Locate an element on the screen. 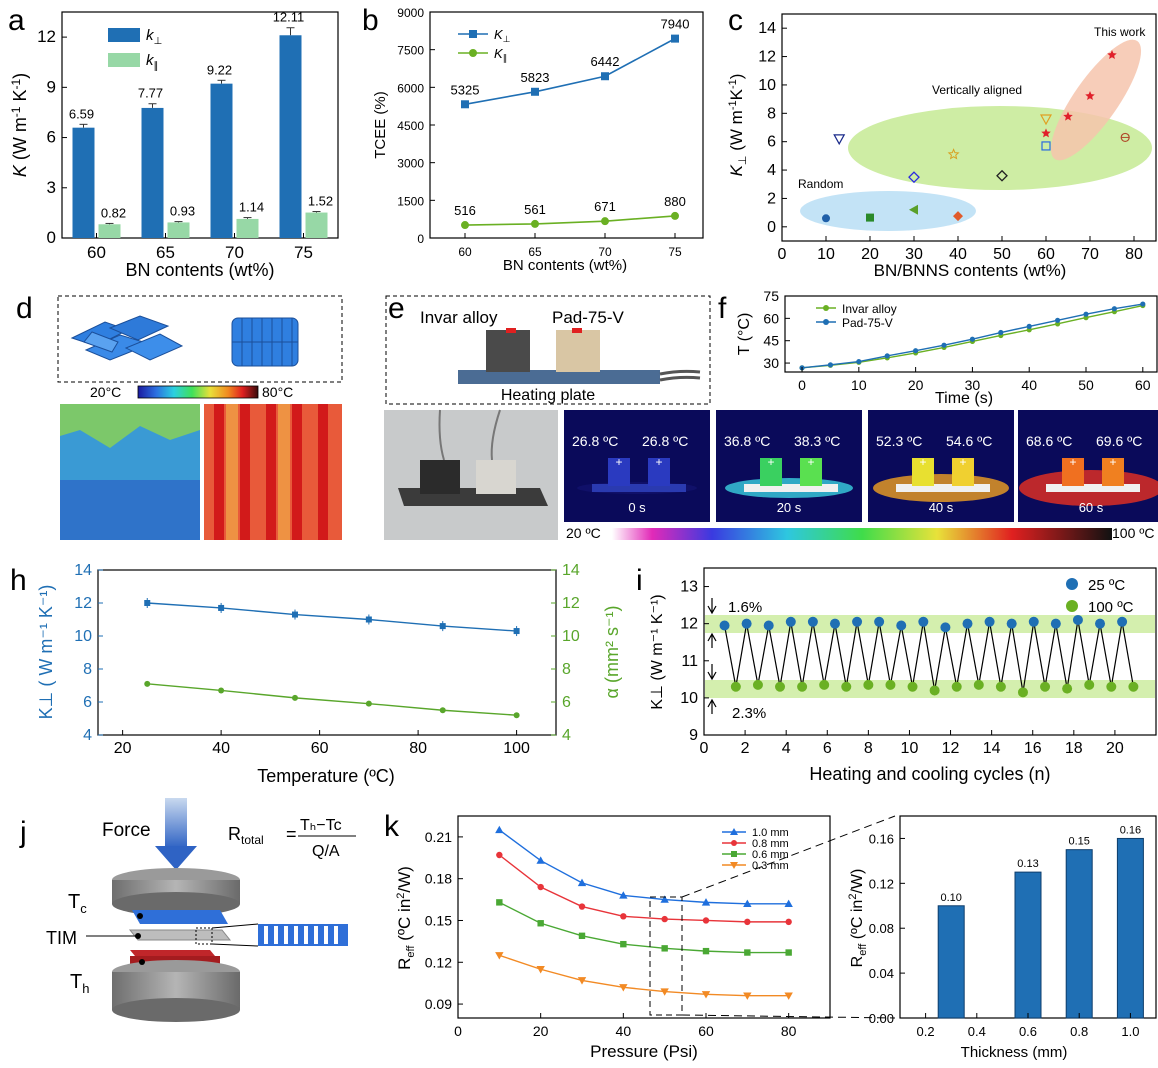 This screenshot has height=1068, width=1158. f-xtick-label: 60 is located at coordinates (1143, 385).